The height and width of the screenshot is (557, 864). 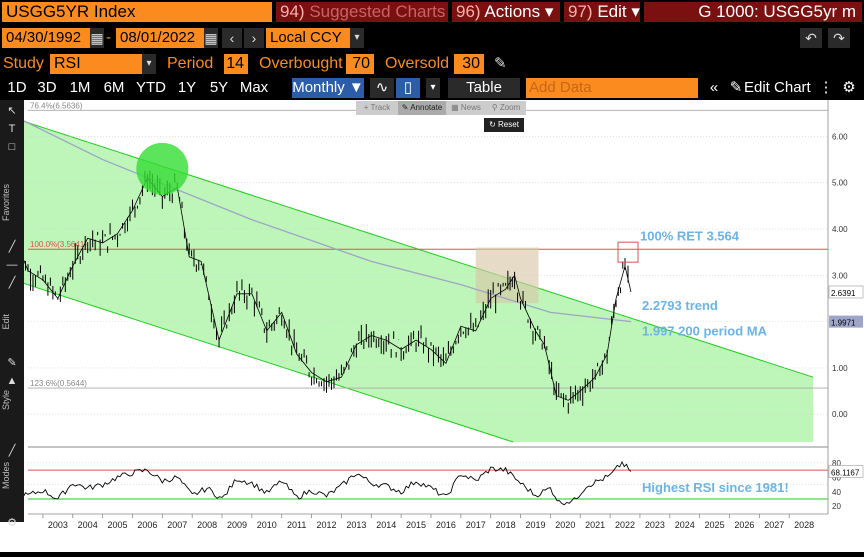 I want to click on x-tick-label: 2022, so click(x=625, y=525).